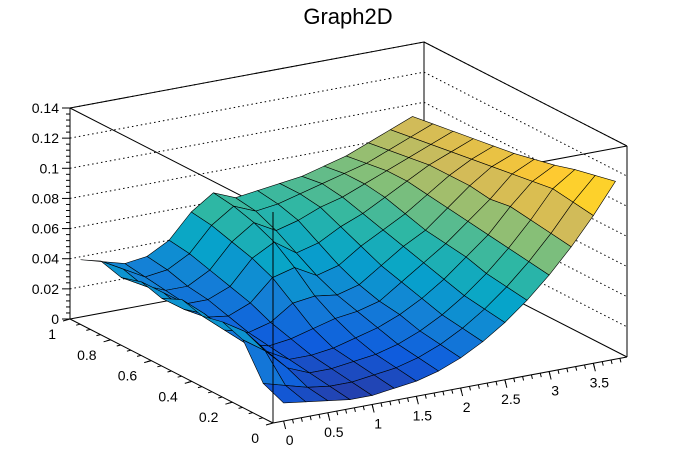  What do you see at coordinates (467, 407) in the screenshot?
I see `x-tick-label: 2` at bounding box center [467, 407].